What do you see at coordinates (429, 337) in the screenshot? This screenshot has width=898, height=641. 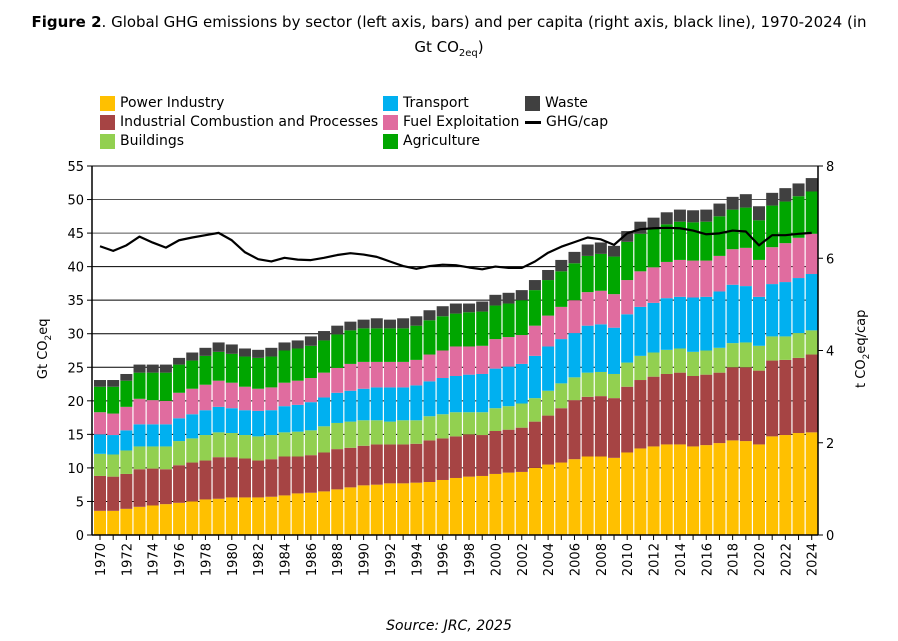 I see `bar-agriculture-1995` at bounding box center [429, 337].